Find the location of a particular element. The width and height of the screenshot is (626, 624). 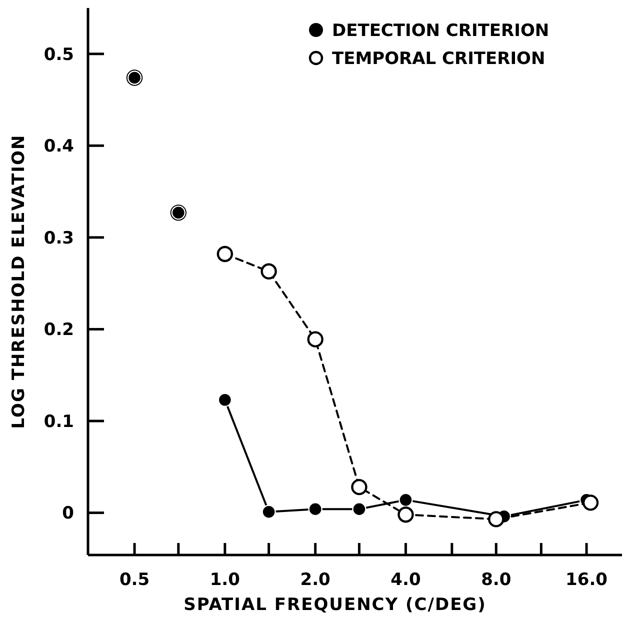

y-axis-title: LOG THRESHOLD ELEVATION is located at coordinates (19, 281).